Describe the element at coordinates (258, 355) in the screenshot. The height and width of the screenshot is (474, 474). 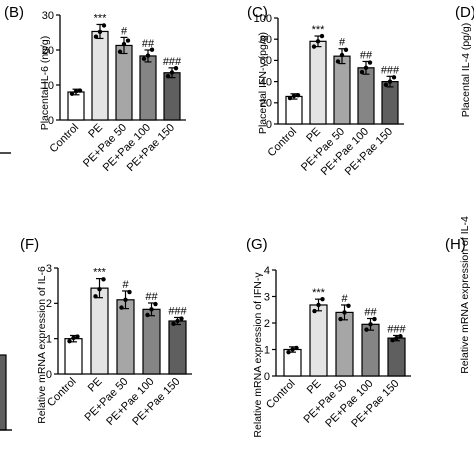
I see `y-axis-label: Relative mRNA expression of IFN-γ` at that location.